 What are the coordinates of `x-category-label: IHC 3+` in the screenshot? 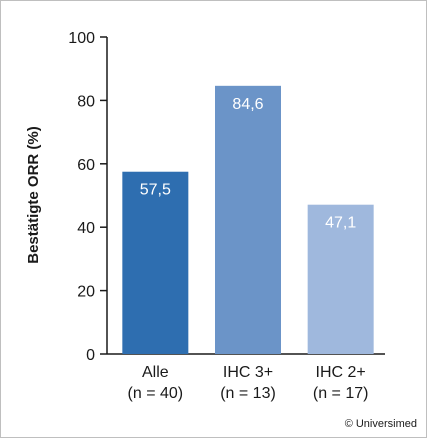 It's located at (248, 372).